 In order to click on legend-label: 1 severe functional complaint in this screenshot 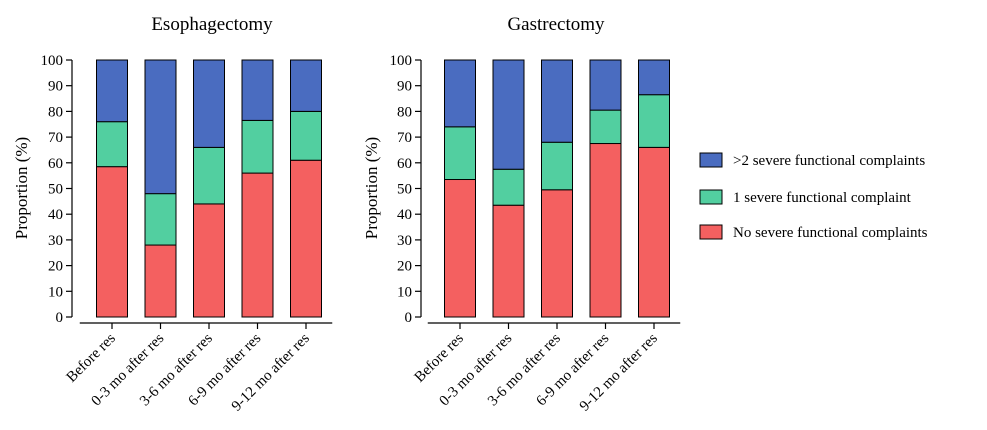, I will do `click(822, 198)`.